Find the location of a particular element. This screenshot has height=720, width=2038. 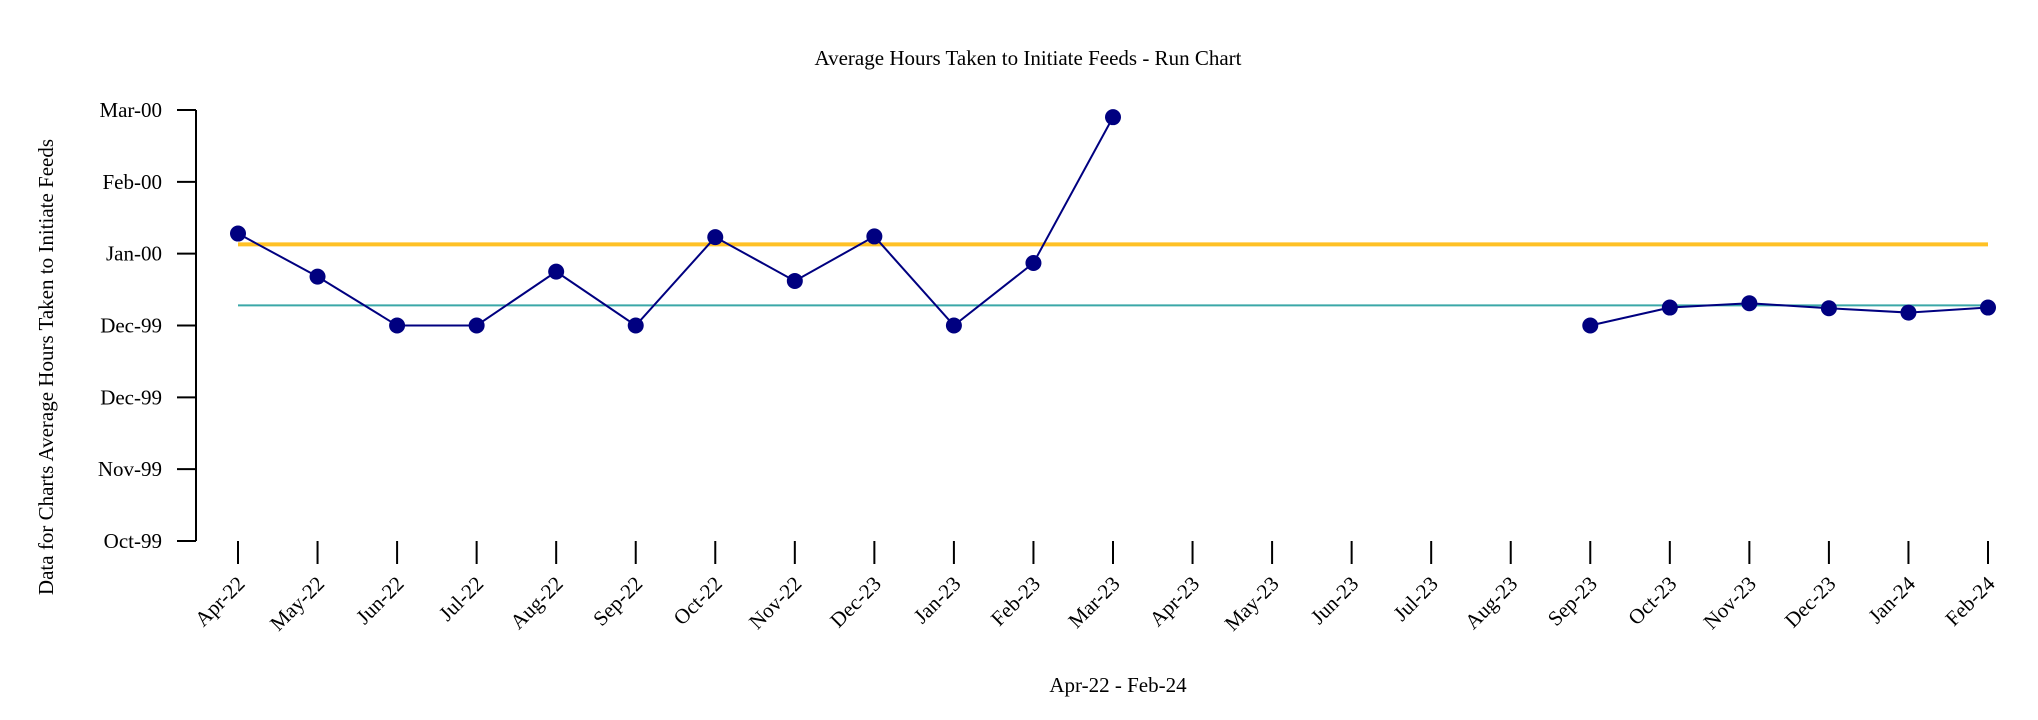

y-tick-label: Oct-99 is located at coordinates (133, 541).